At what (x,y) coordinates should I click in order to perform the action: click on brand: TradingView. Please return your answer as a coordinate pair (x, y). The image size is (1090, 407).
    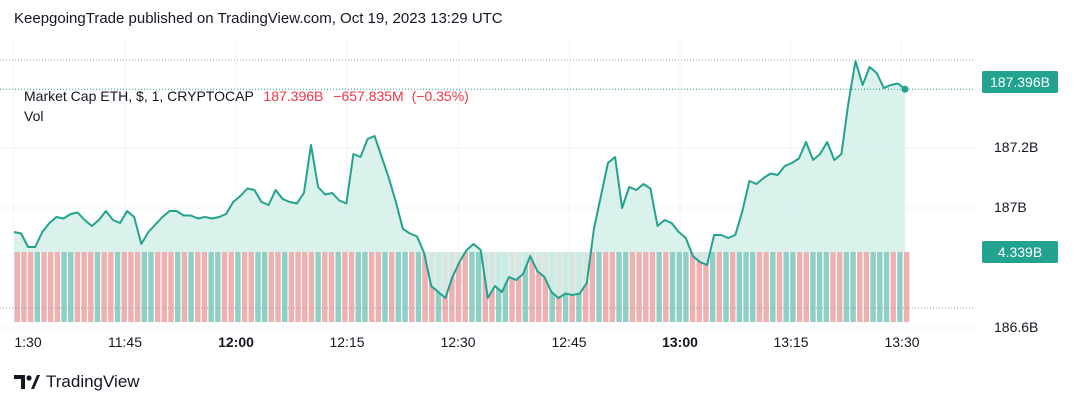
    Looking at the image, I should click on (77, 382).